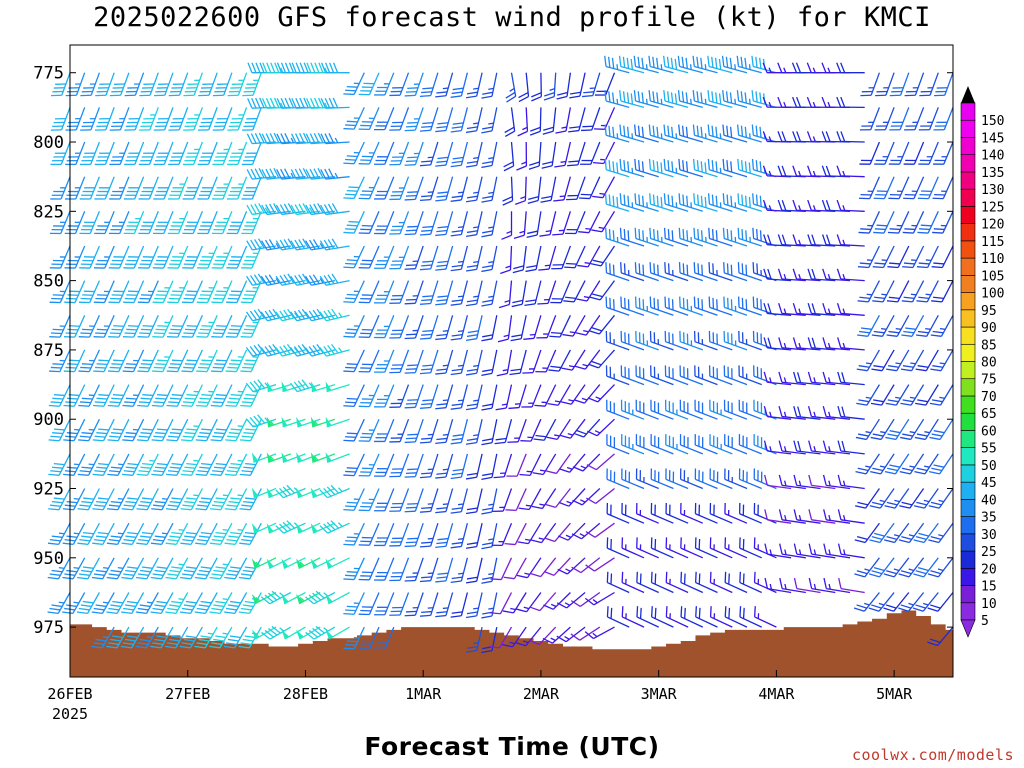 Image resolution: width=1024 pixels, height=768 pixels. Describe the element at coordinates (48, 212) in the screenshot. I see `y-tick-label: 825` at that location.